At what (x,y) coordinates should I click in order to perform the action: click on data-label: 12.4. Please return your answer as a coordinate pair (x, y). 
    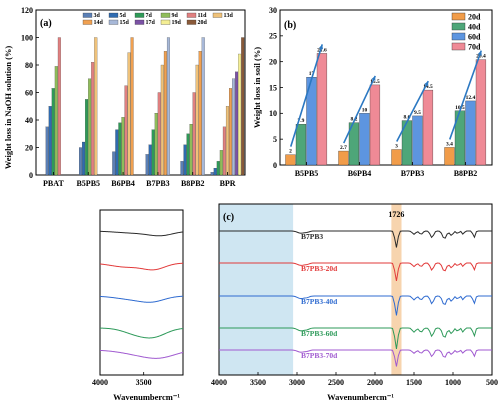
    Looking at the image, I should click on (471, 98).